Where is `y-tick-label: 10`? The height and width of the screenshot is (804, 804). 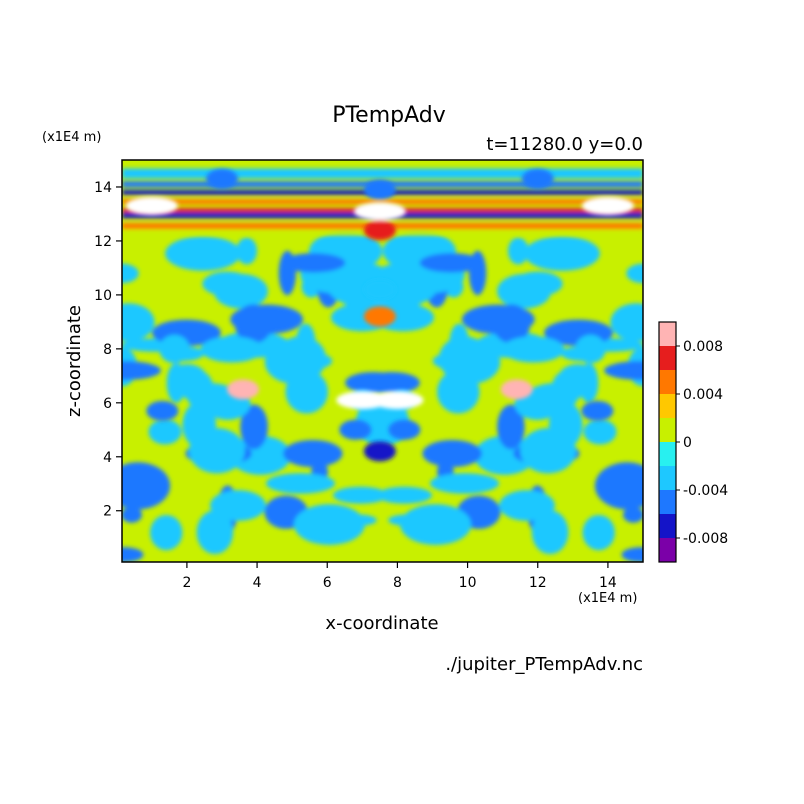
y-tick-label: 10 is located at coordinates (103, 296).